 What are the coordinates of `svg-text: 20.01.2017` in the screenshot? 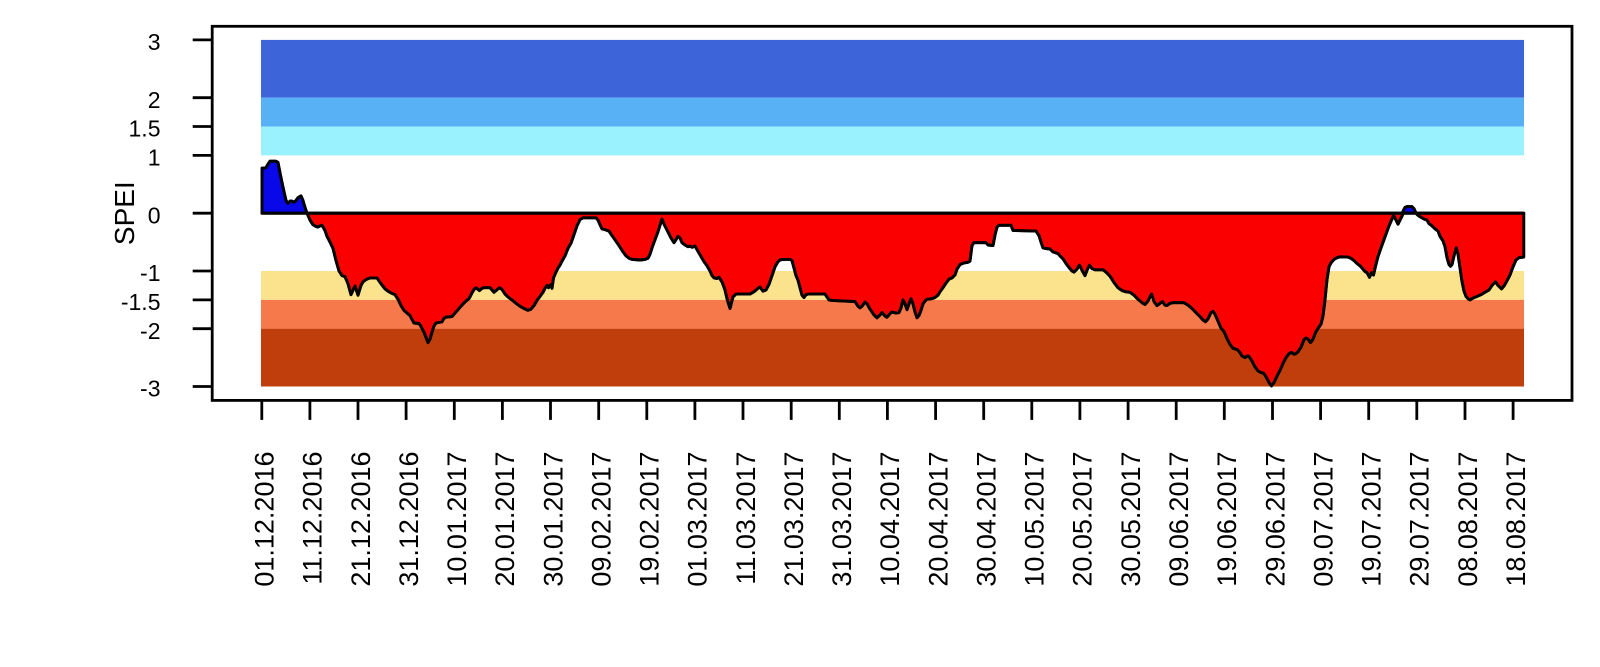 It's located at (505, 519).